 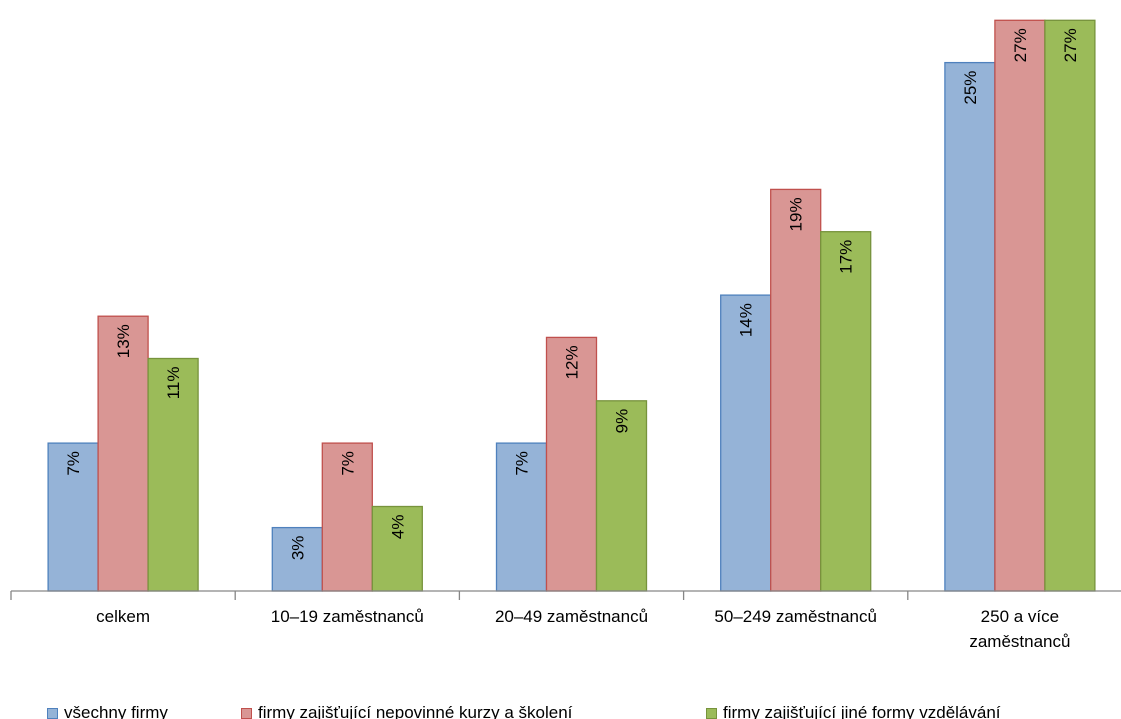 What do you see at coordinates (116, 711) in the screenshot?
I see `legend-label-series-1: všechny firmy` at bounding box center [116, 711].